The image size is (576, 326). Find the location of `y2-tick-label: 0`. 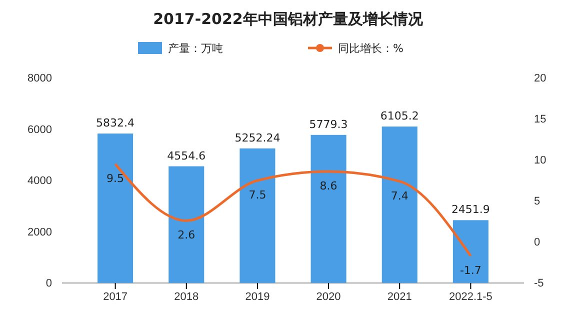

y2-tick-label: 0 is located at coordinates (537, 242).